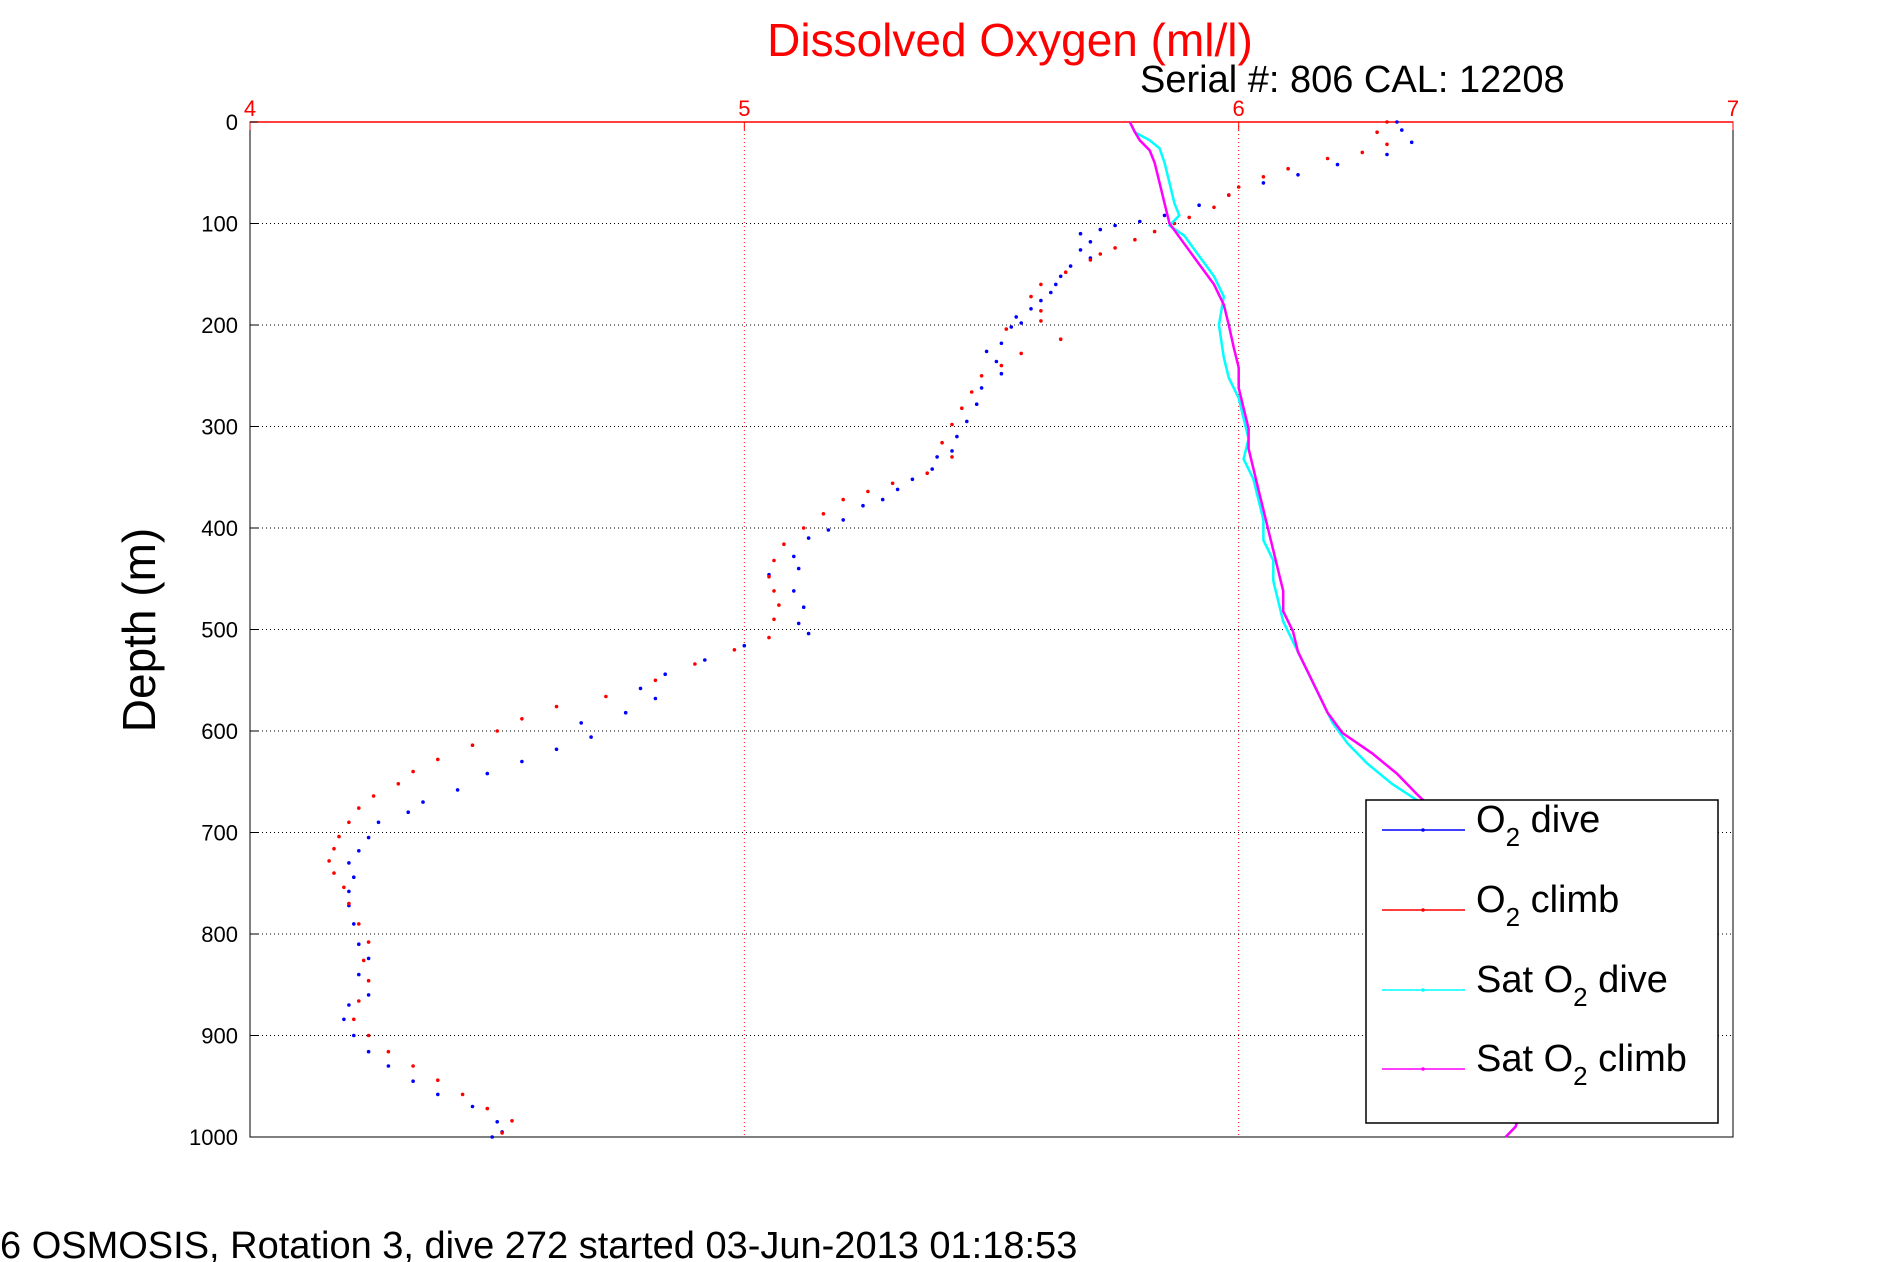 The height and width of the screenshot is (1262, 1891). Describe the element at coordinates (1423, 990) in the screenshot. I see `legend-marker-sat-dive` at that location.